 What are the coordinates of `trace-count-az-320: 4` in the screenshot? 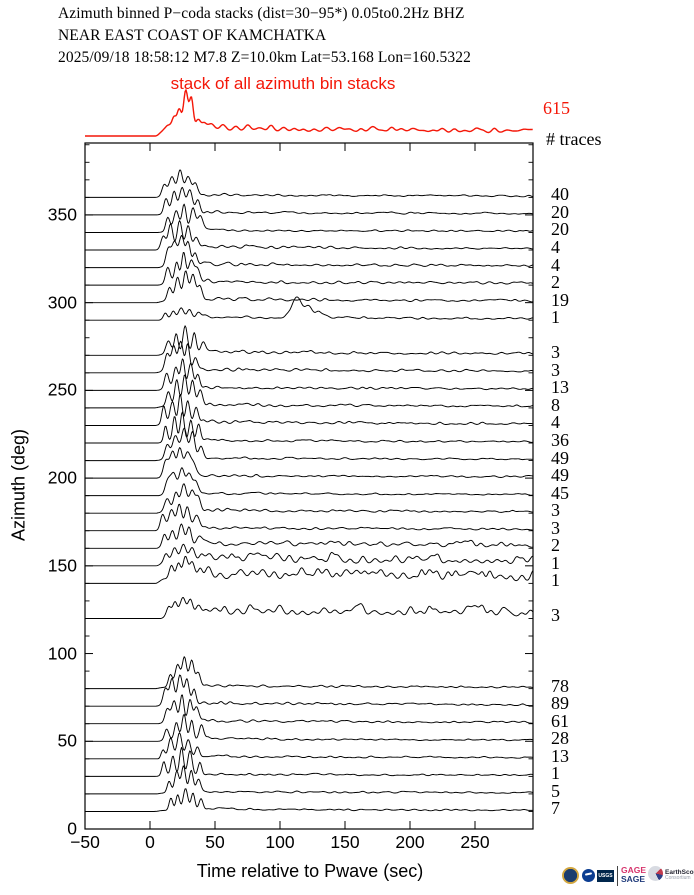 It's located at (555, 264).